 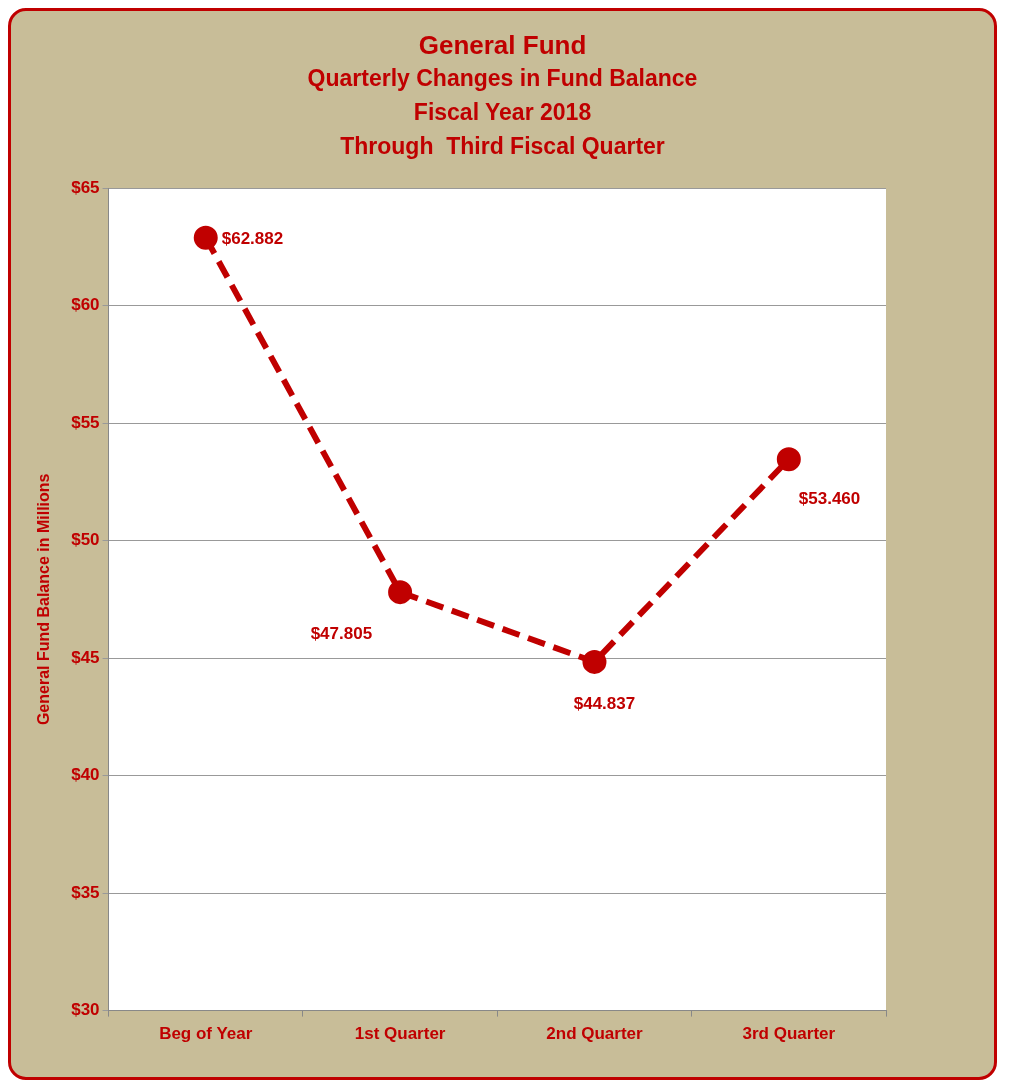 I want to click on y-tick-label: $65, so click(x=85, y=187).